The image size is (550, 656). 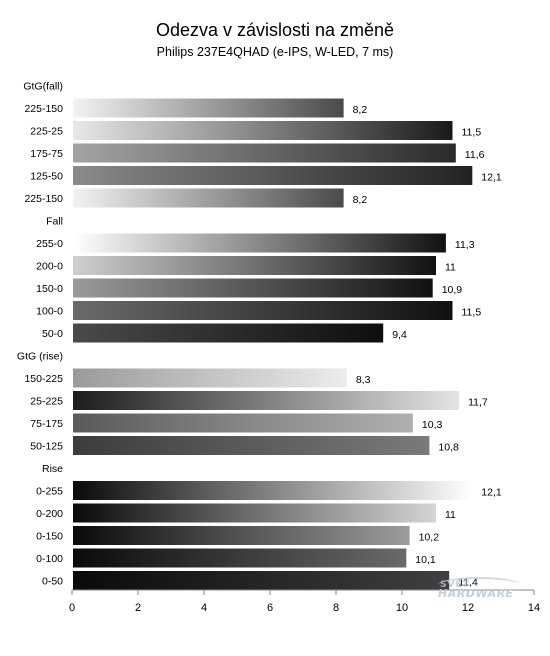 What do you see at coordinates (476, 593) in the screenshot?
I see `watermark-line2: HARDWARE` at bounding box center [476, 593].